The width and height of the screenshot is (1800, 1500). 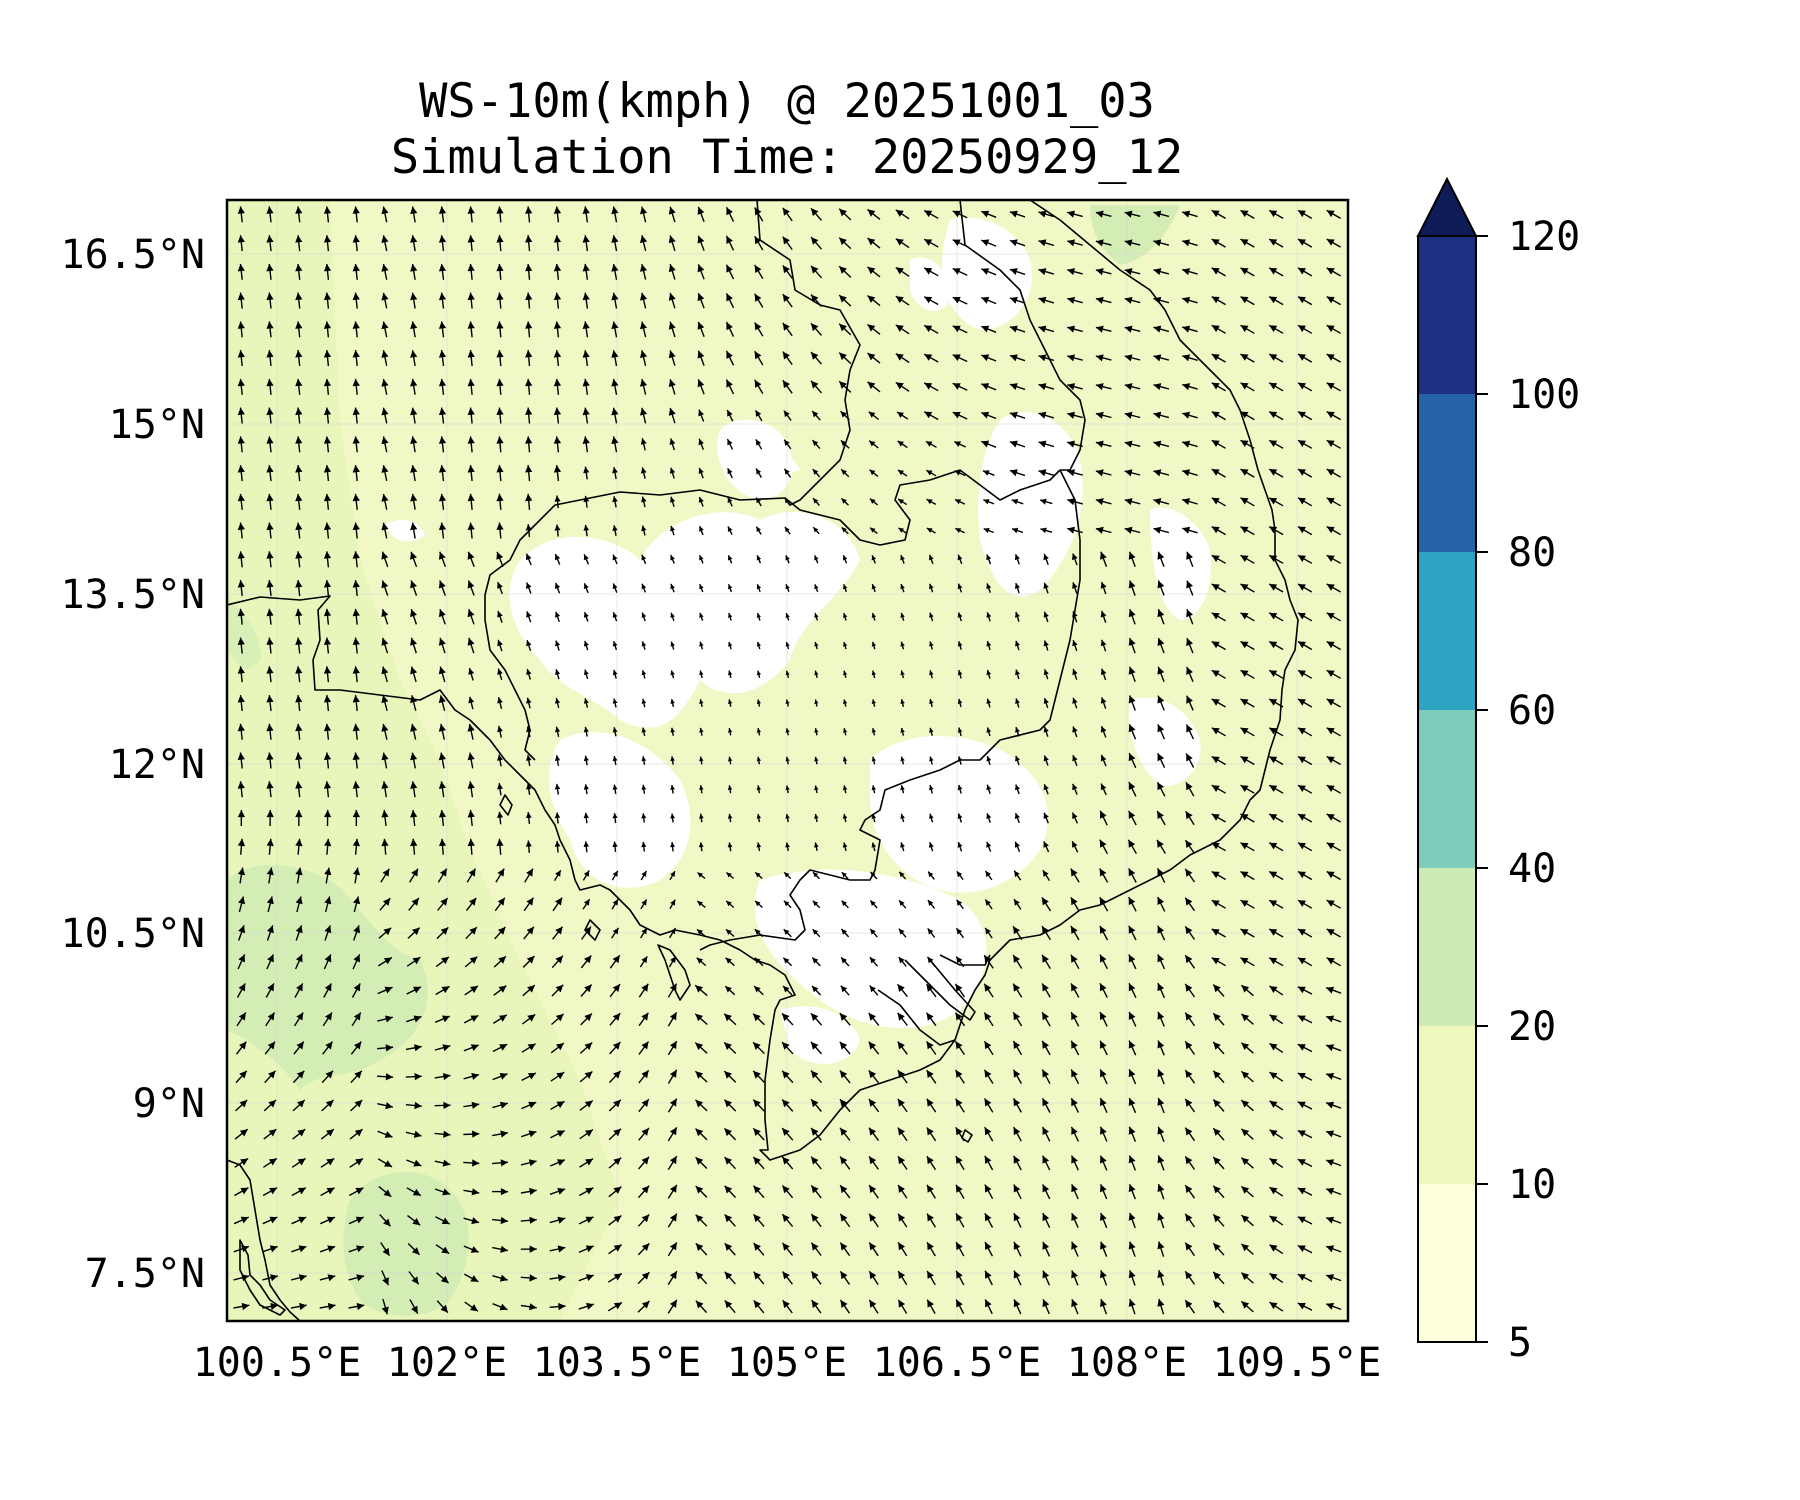 I want to click on border-laos-thailand, so click(x=808, y=353).